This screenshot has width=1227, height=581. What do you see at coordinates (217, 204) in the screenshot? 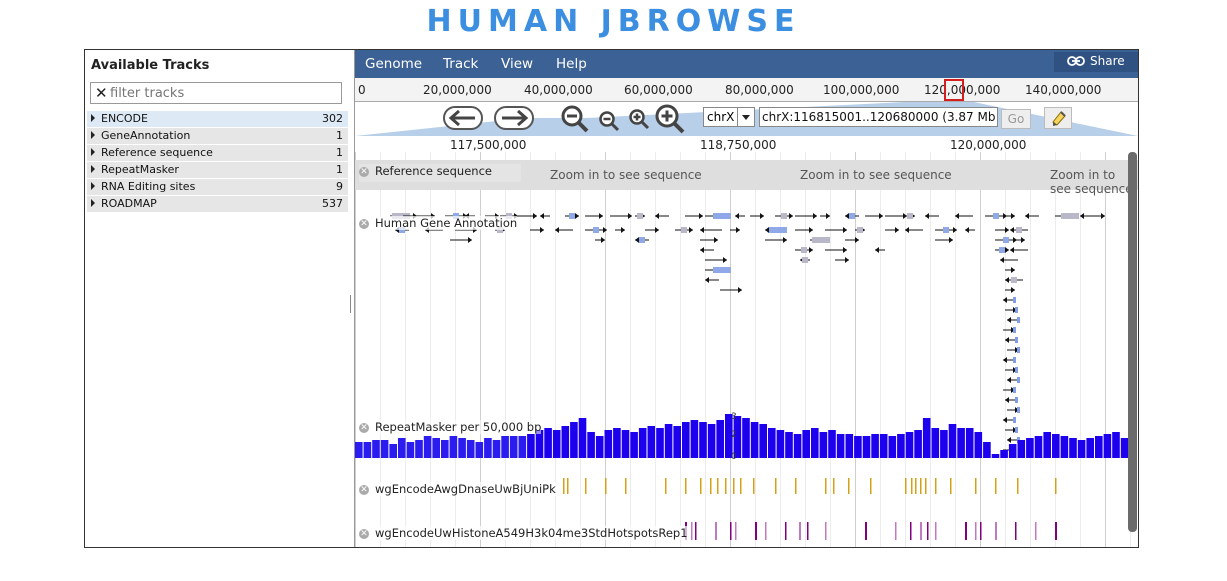
I see `category-roadmap: ROADMAP 537` at bounding box center [217, 204].